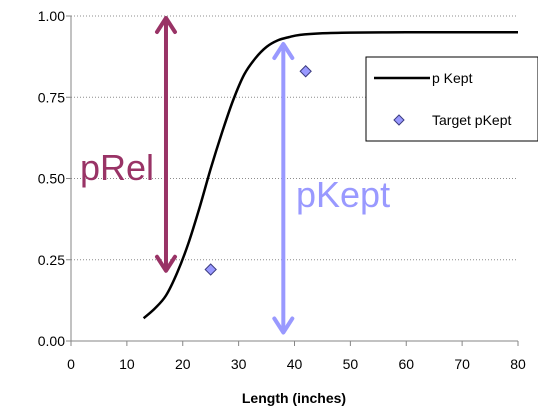 This screenshot has height=412, width=538. I want to click on x-tick-label: 80, so click(518, 364).